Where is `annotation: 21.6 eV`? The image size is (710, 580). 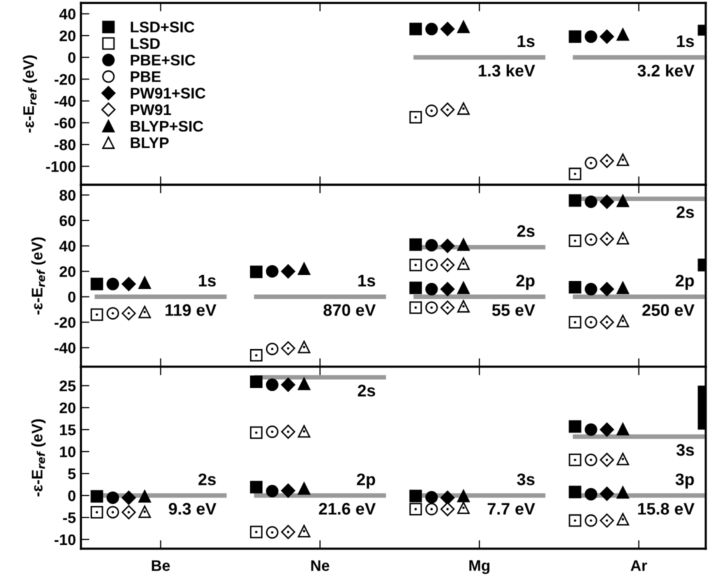
annotation: 21.6 eV is located at coordinates (347, 508).